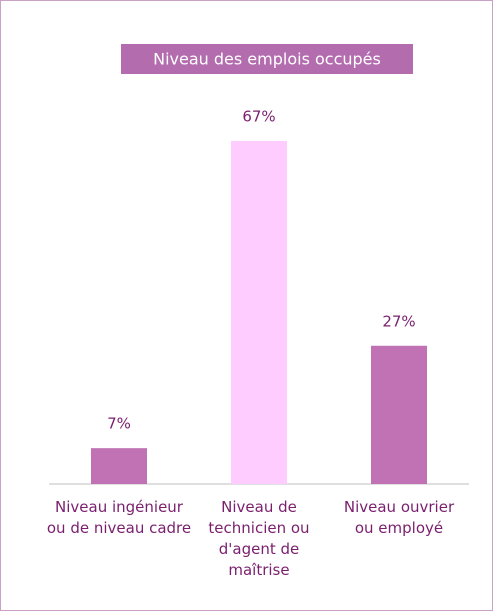 The height and width of the screenshot is (611, 493). What do you see at coordinates (119, 424) in the screenshot?
I see `value-label: 7%` at bounding box center [119, 424].